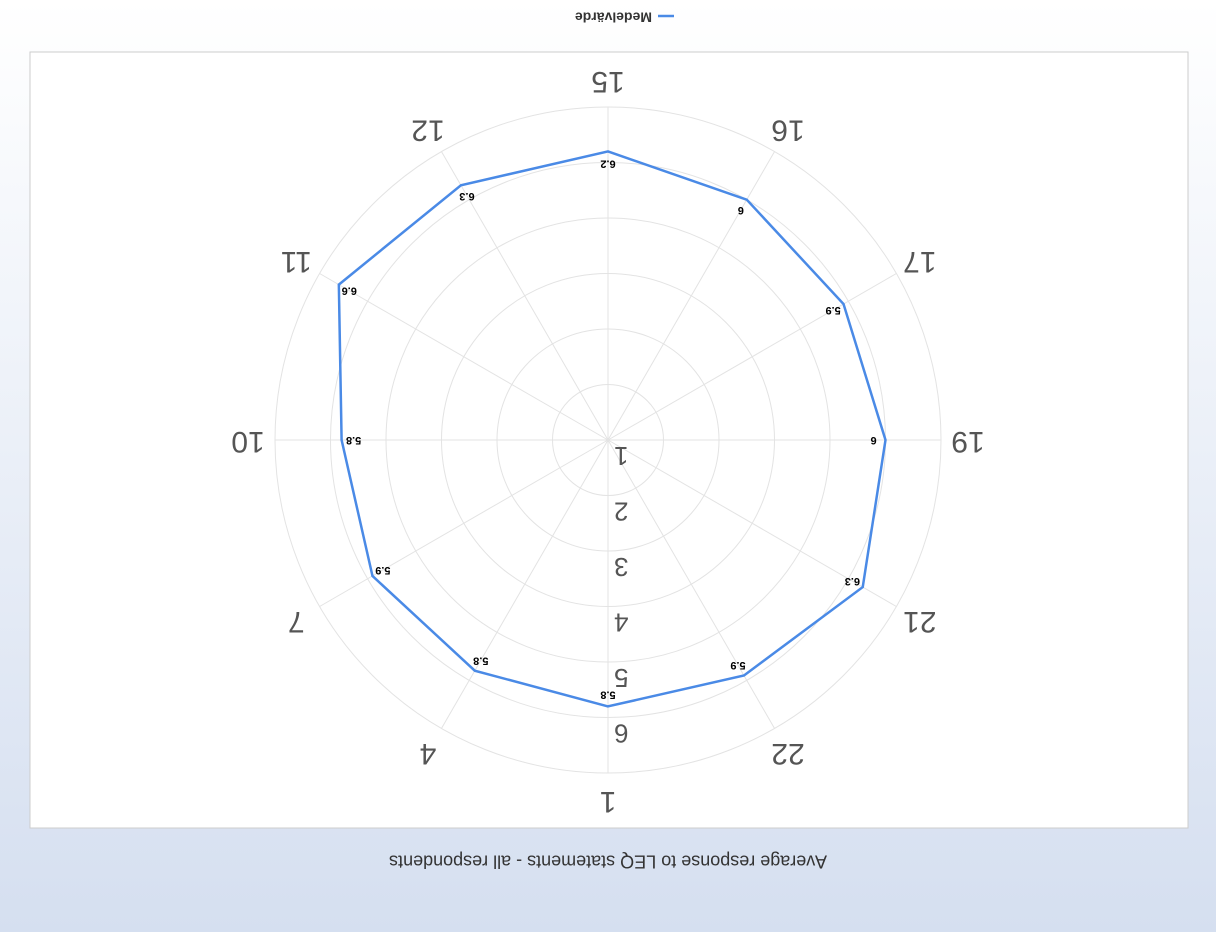 The image size is (1216, 932). I want to click on data-label: 6.2, so click(607, 163).